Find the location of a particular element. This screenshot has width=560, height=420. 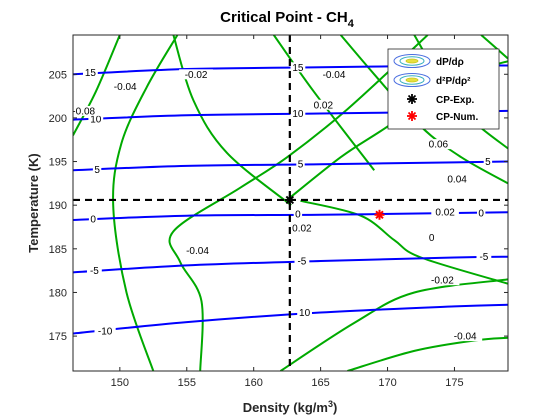

chart-title: Critical Point - CH4 is located at coordinates (287, 19).